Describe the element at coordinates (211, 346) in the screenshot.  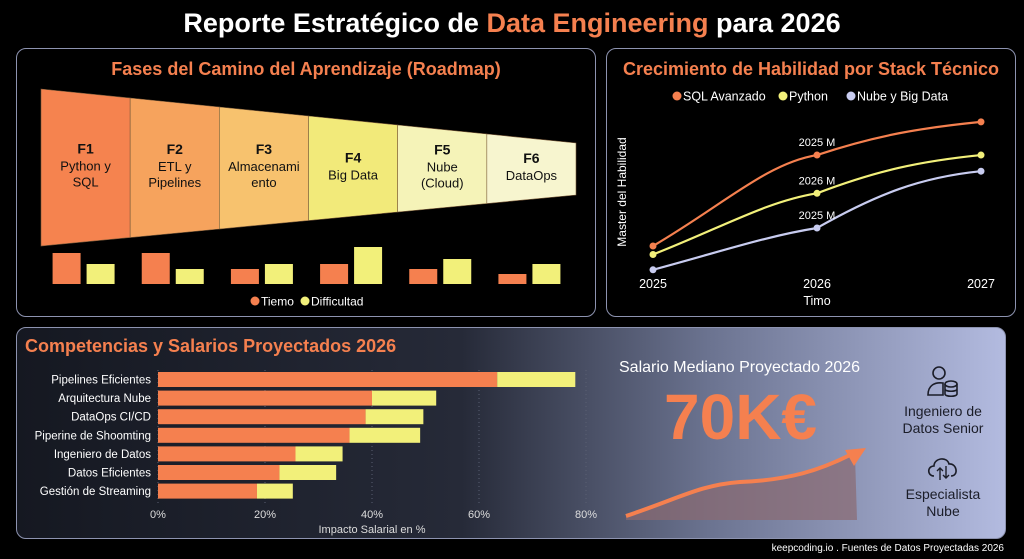
I see `salary-panel-title: Competencias y Salarios Proyectados 2026` at that location.